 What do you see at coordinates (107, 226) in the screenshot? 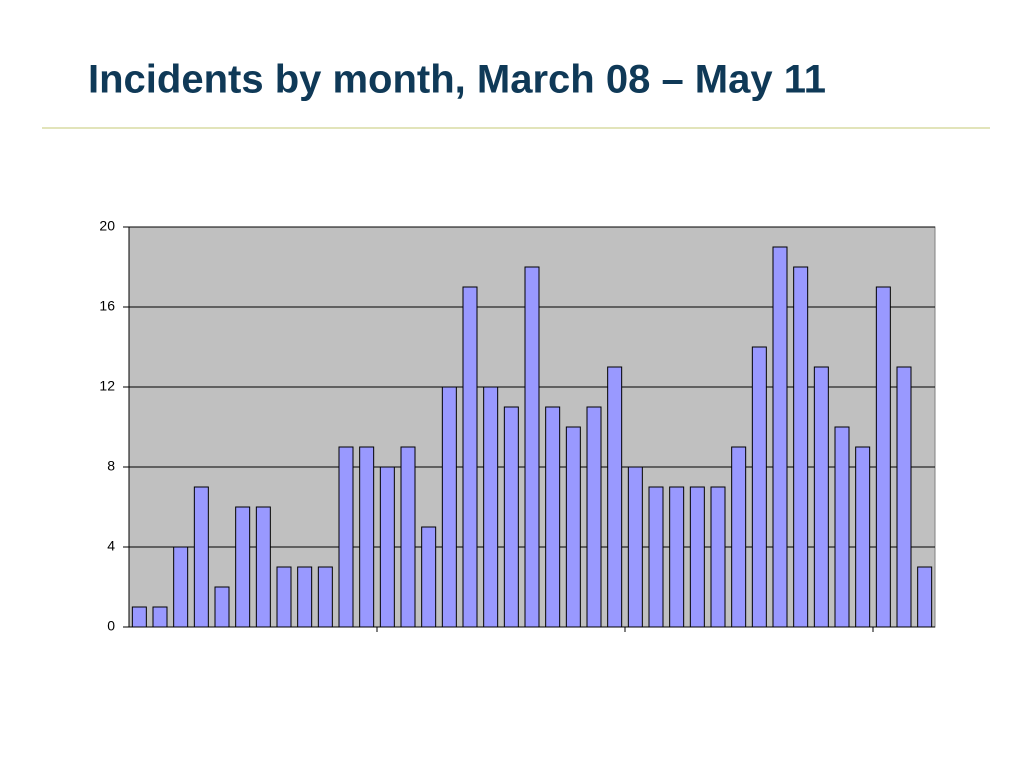
I see `y-tick-label: 20` at bounding box center [107, 226].